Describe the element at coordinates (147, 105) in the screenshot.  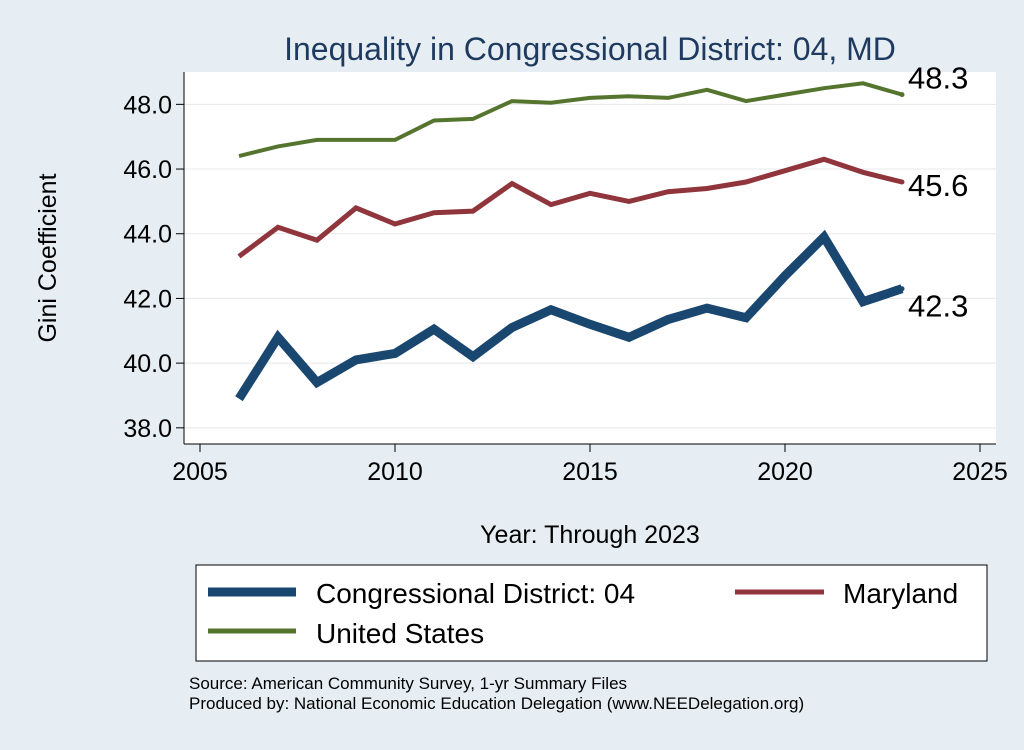
I see `y-tick-label: 48.0` at that location.